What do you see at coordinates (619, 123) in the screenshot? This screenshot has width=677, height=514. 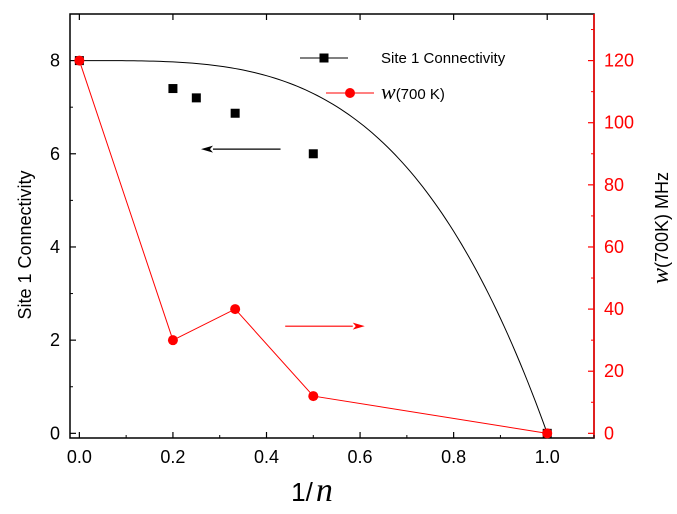 I see `y-right-tick-label: 100` at bounding box center [619, 123].